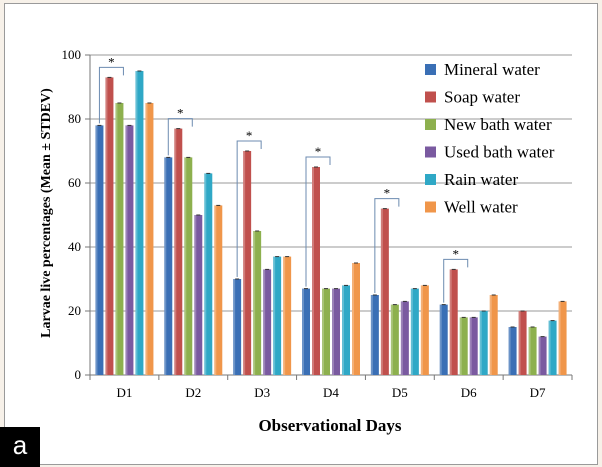 The image size is (602, 467). Describe the element at coordinates (331, 392) in the screenshot. I see `x-tick-label: D4` at that location.